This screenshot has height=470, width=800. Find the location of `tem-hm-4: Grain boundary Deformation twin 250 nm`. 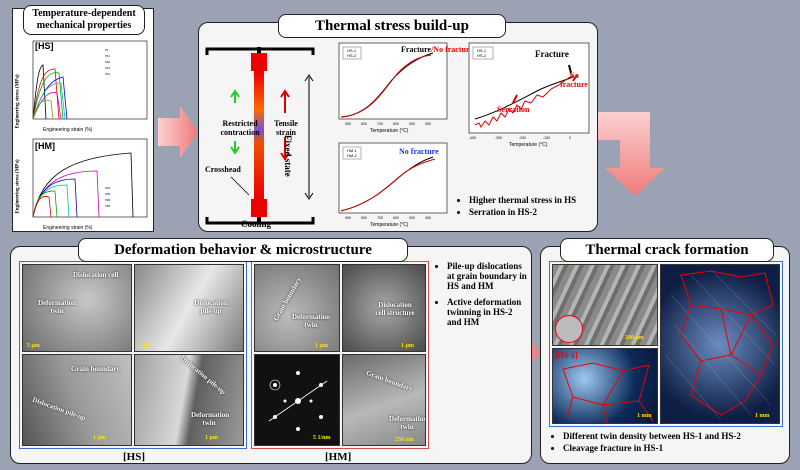

tem-hm-4: Grain boundary Deformation twin 250 nm is located at coordinates (384, 400).